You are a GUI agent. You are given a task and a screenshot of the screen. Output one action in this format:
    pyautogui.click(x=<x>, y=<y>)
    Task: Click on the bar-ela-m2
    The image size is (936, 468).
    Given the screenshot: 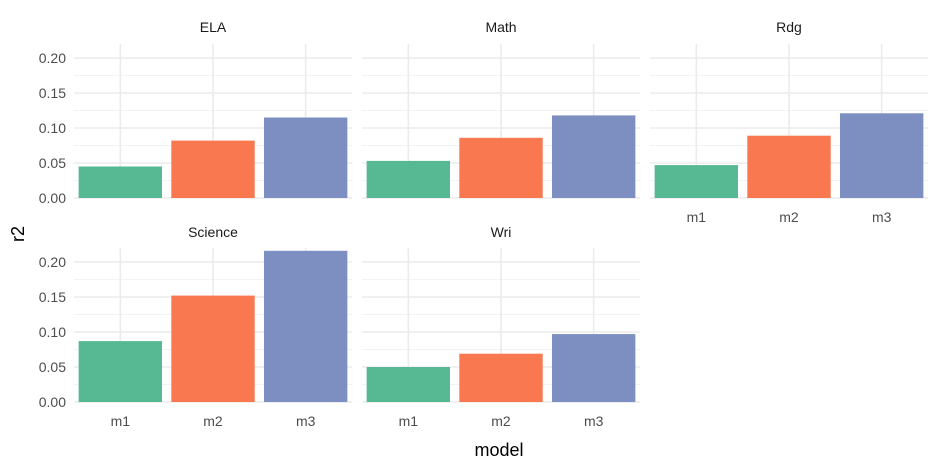 What is the action you would take?
    pyautogui.click(x=213, y=169)
    